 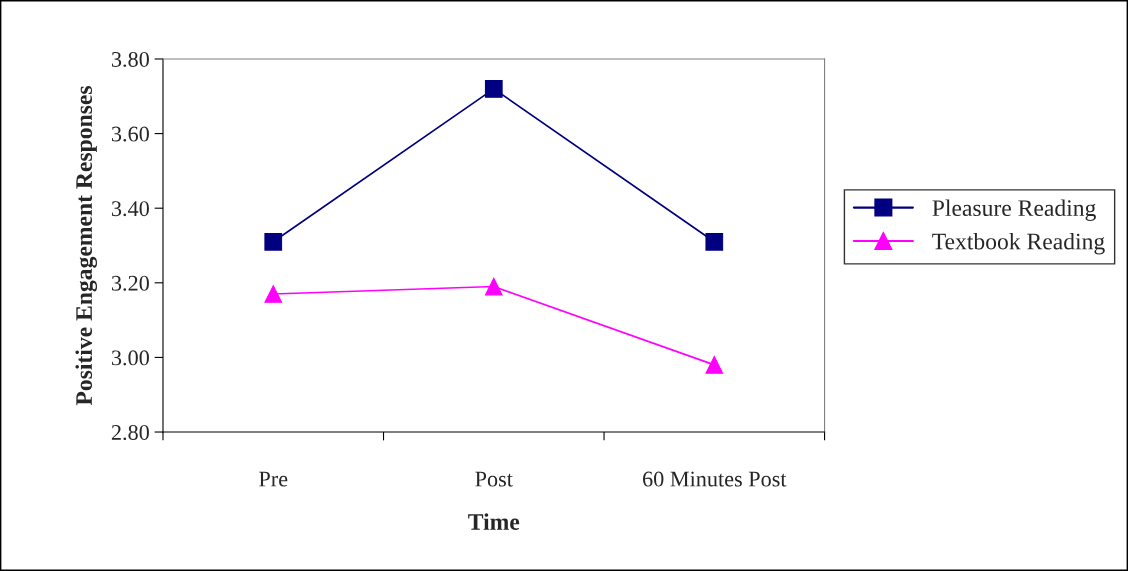 What do you see at coordinates (130, 134) in the screenshot?
I see `y-tick-label: 3.60` at bounding box center [130, 134].